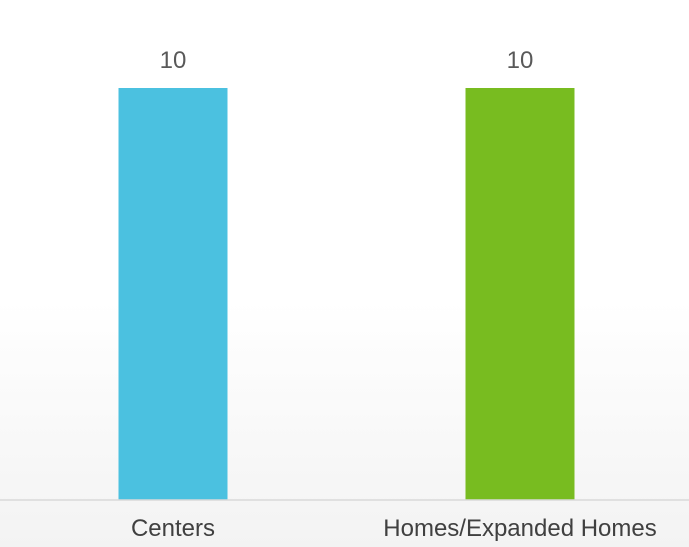 This screenshot has height=547, width=689. I want to click on x-tick-labels: Centers Homes/Expanded Homes, so click(394, 528).